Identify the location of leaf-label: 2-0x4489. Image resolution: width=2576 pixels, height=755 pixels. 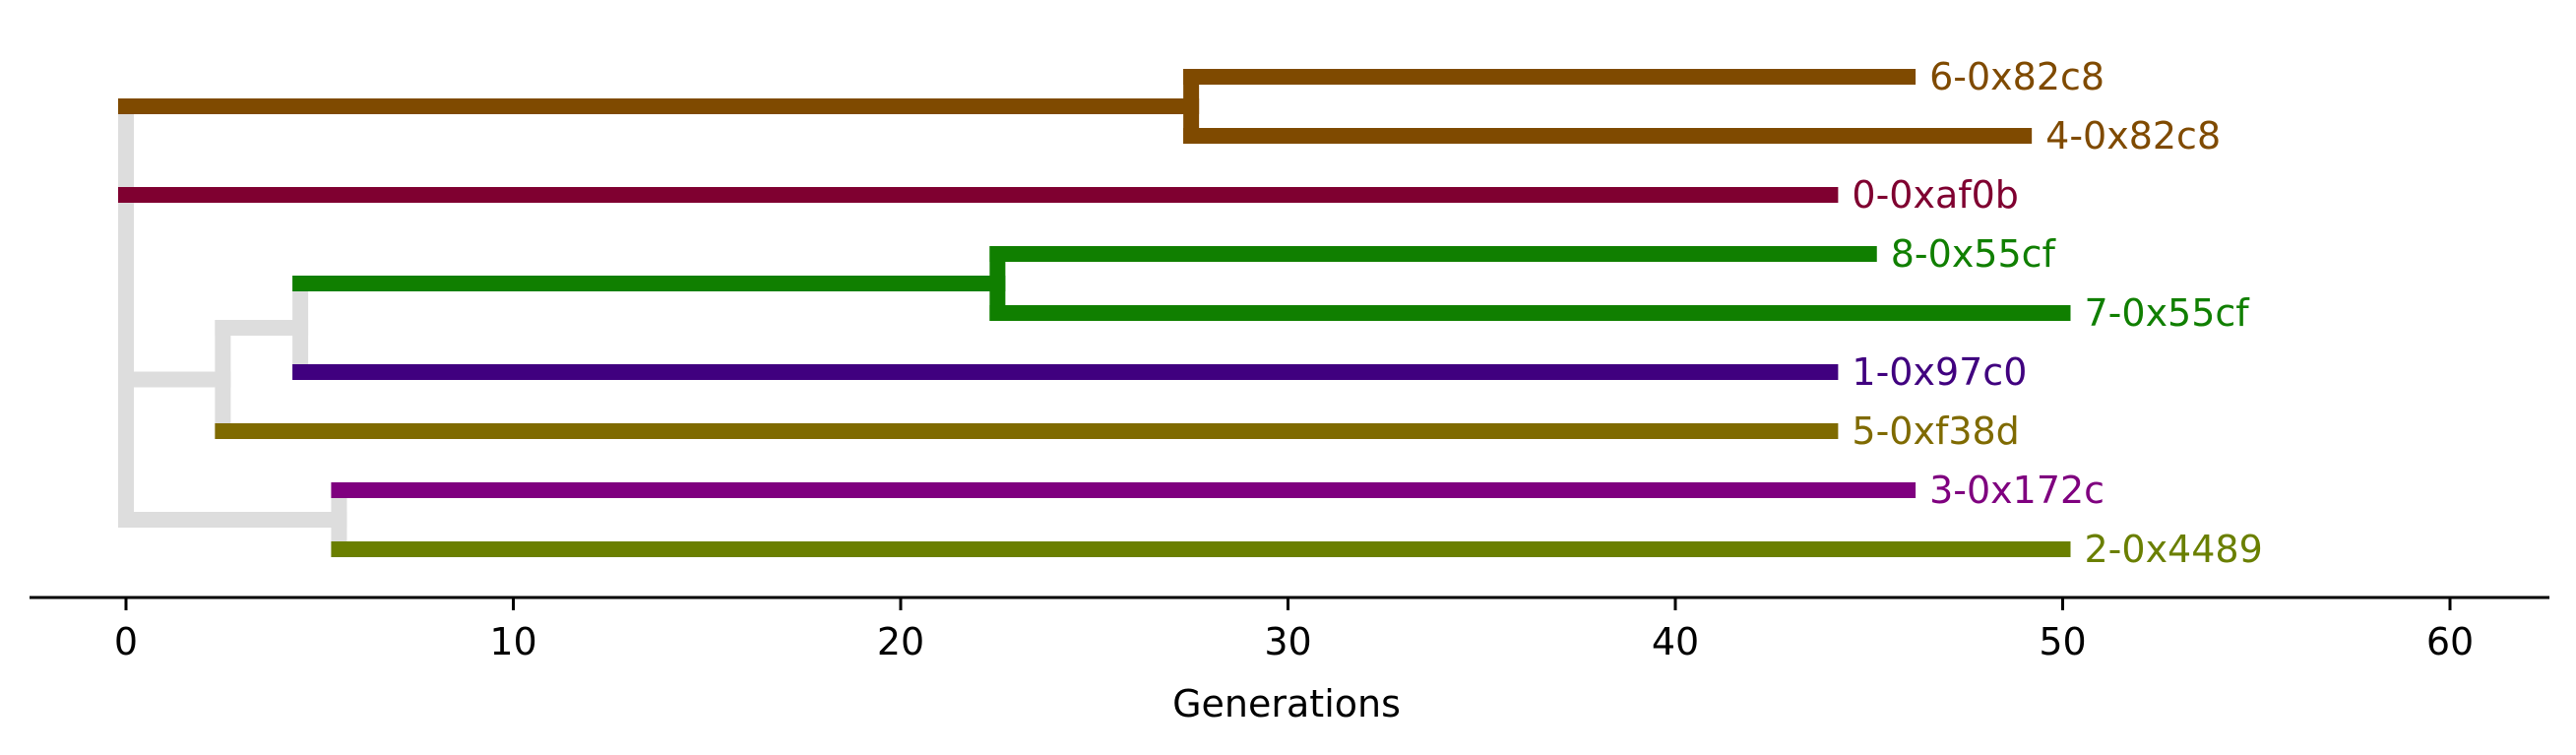
(2174, 549).